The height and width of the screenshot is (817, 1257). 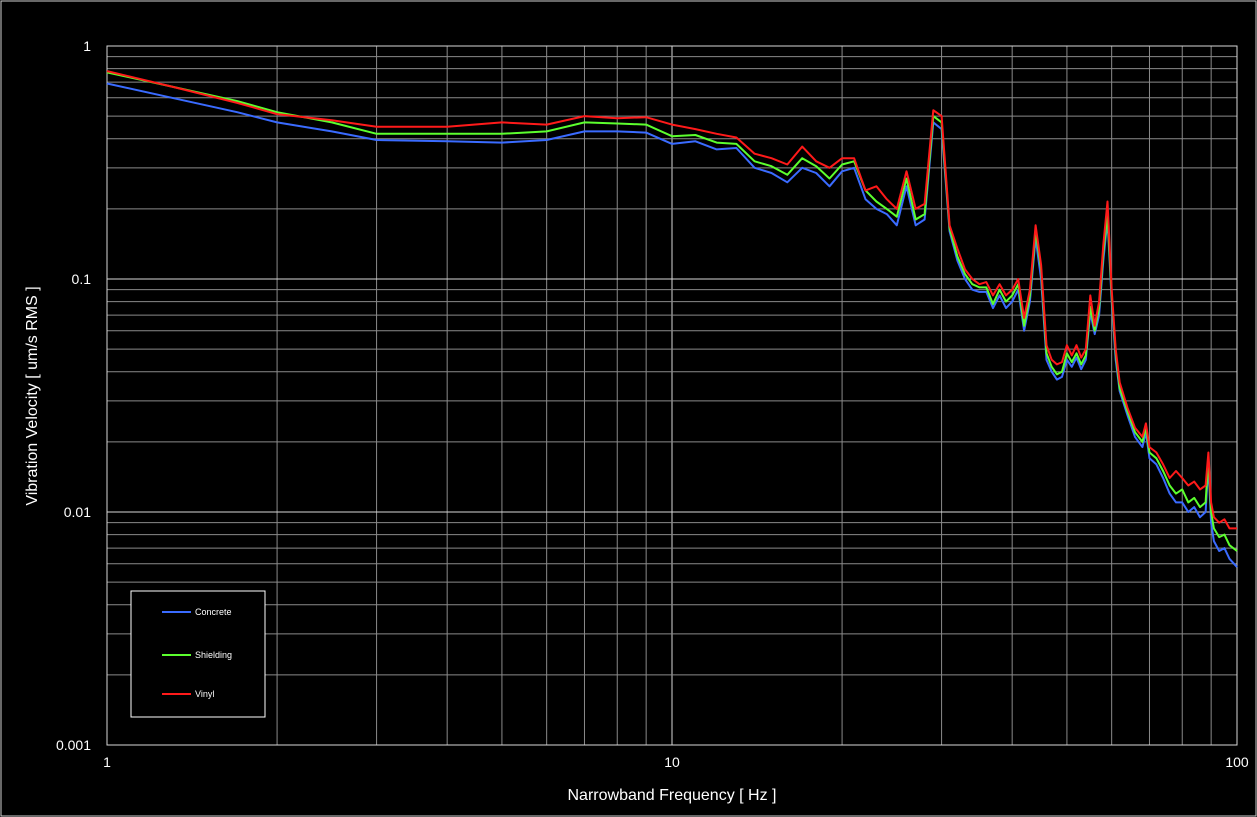 I want to click on x-tick-label: 1, so click(x=107, y=762).